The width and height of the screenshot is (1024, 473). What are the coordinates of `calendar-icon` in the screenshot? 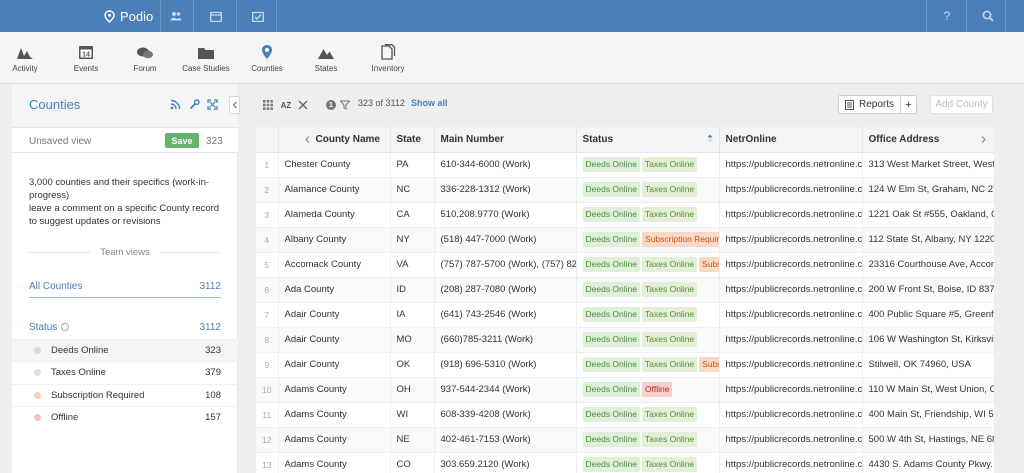 It's located at (216, 16).